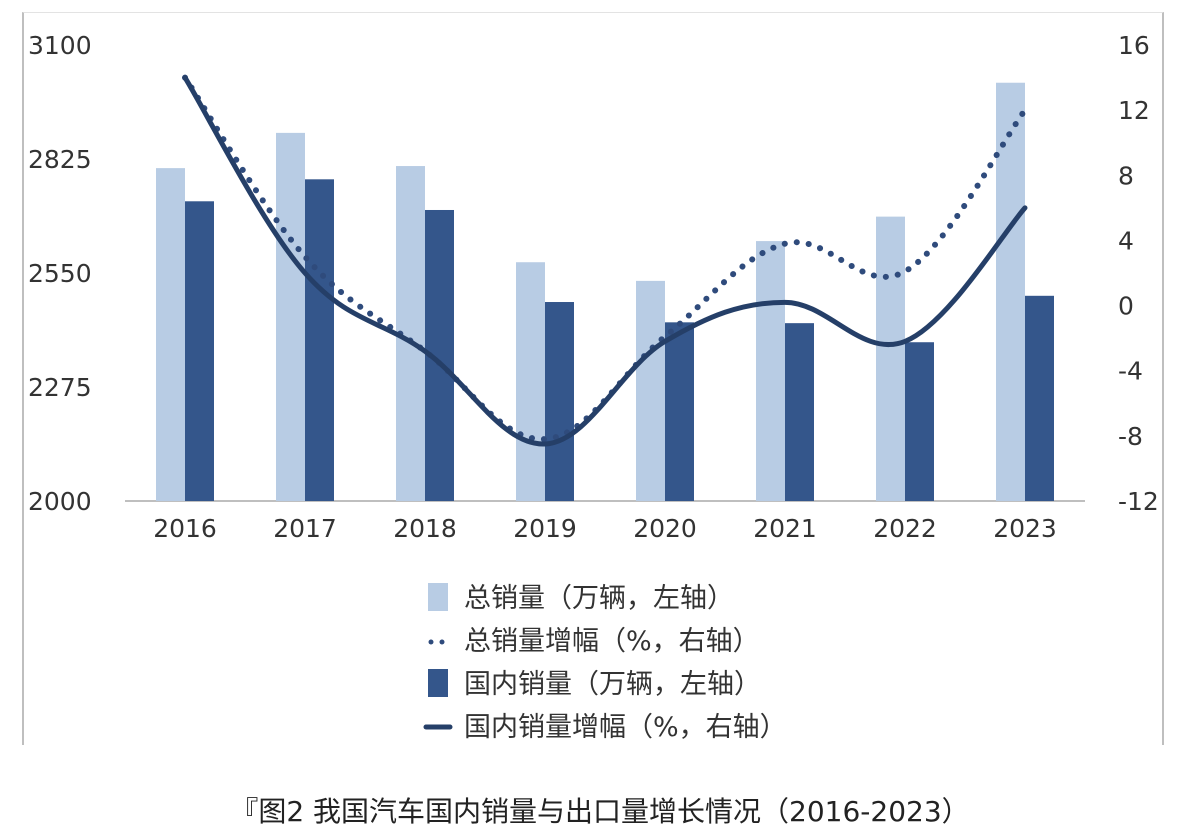 The width and height of the screenshot is (1200, 835). What do you see at coordinates (305, 528) in the screenshot?
I see `x-tick-label: 2017` at bounding box center [305, 528].